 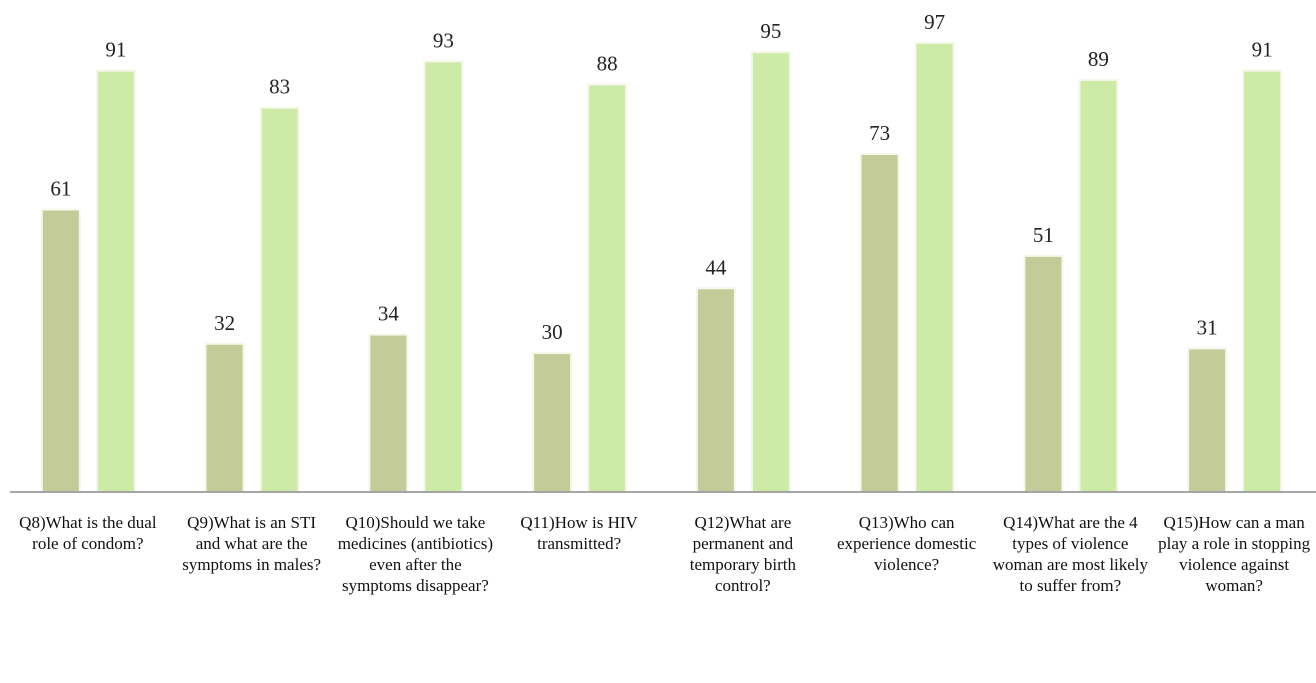 What do you see at coordinates (389, 314) in the screenshot?
I see `value-label: 34` at bounding box center [389, 314].